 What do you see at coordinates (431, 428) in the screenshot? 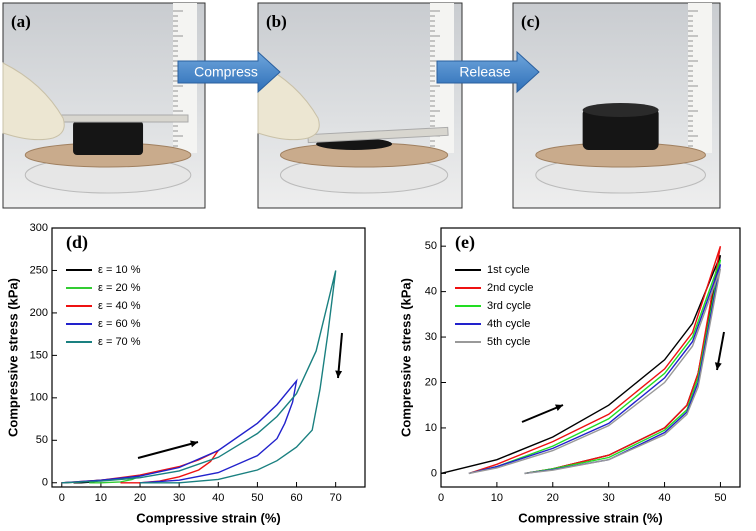
I see `y-tick-label: 10` at bounding box center [431, 428].